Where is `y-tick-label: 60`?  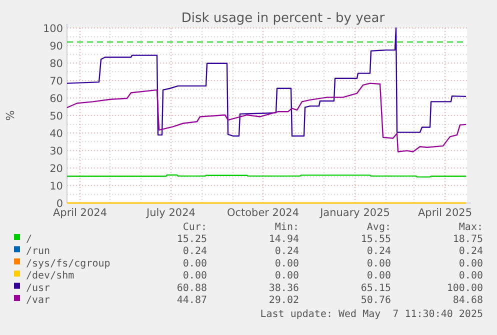
y-tick-label: 60 is located at coordinates (56, 99).